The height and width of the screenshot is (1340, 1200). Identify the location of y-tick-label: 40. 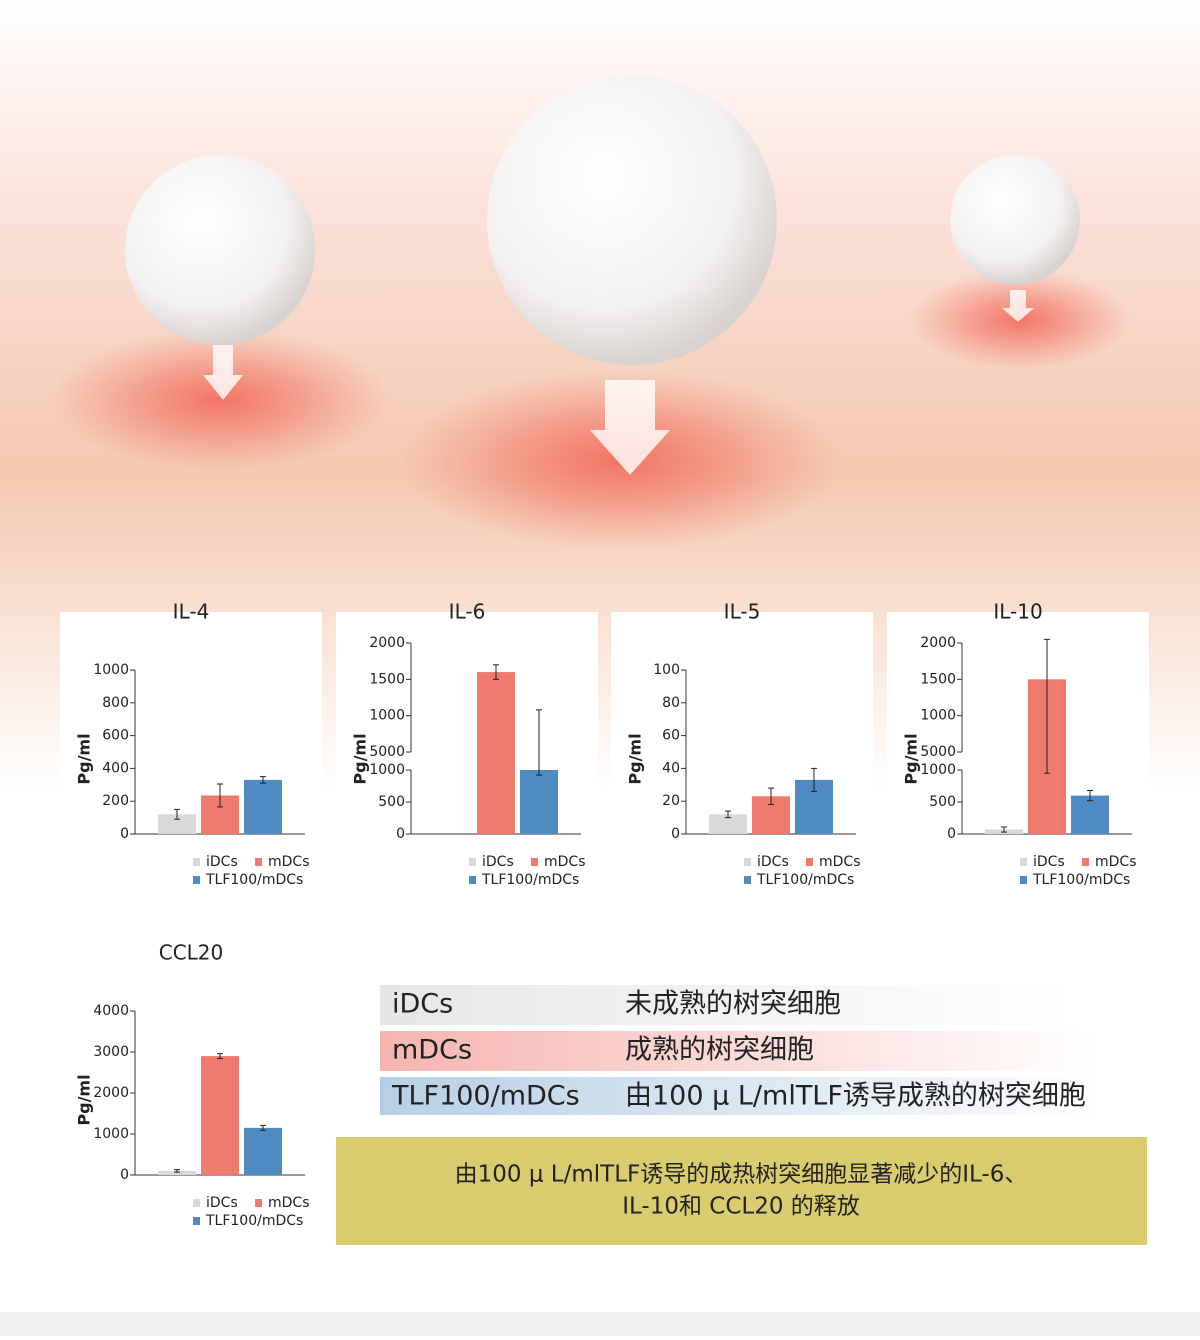
(671, 768).